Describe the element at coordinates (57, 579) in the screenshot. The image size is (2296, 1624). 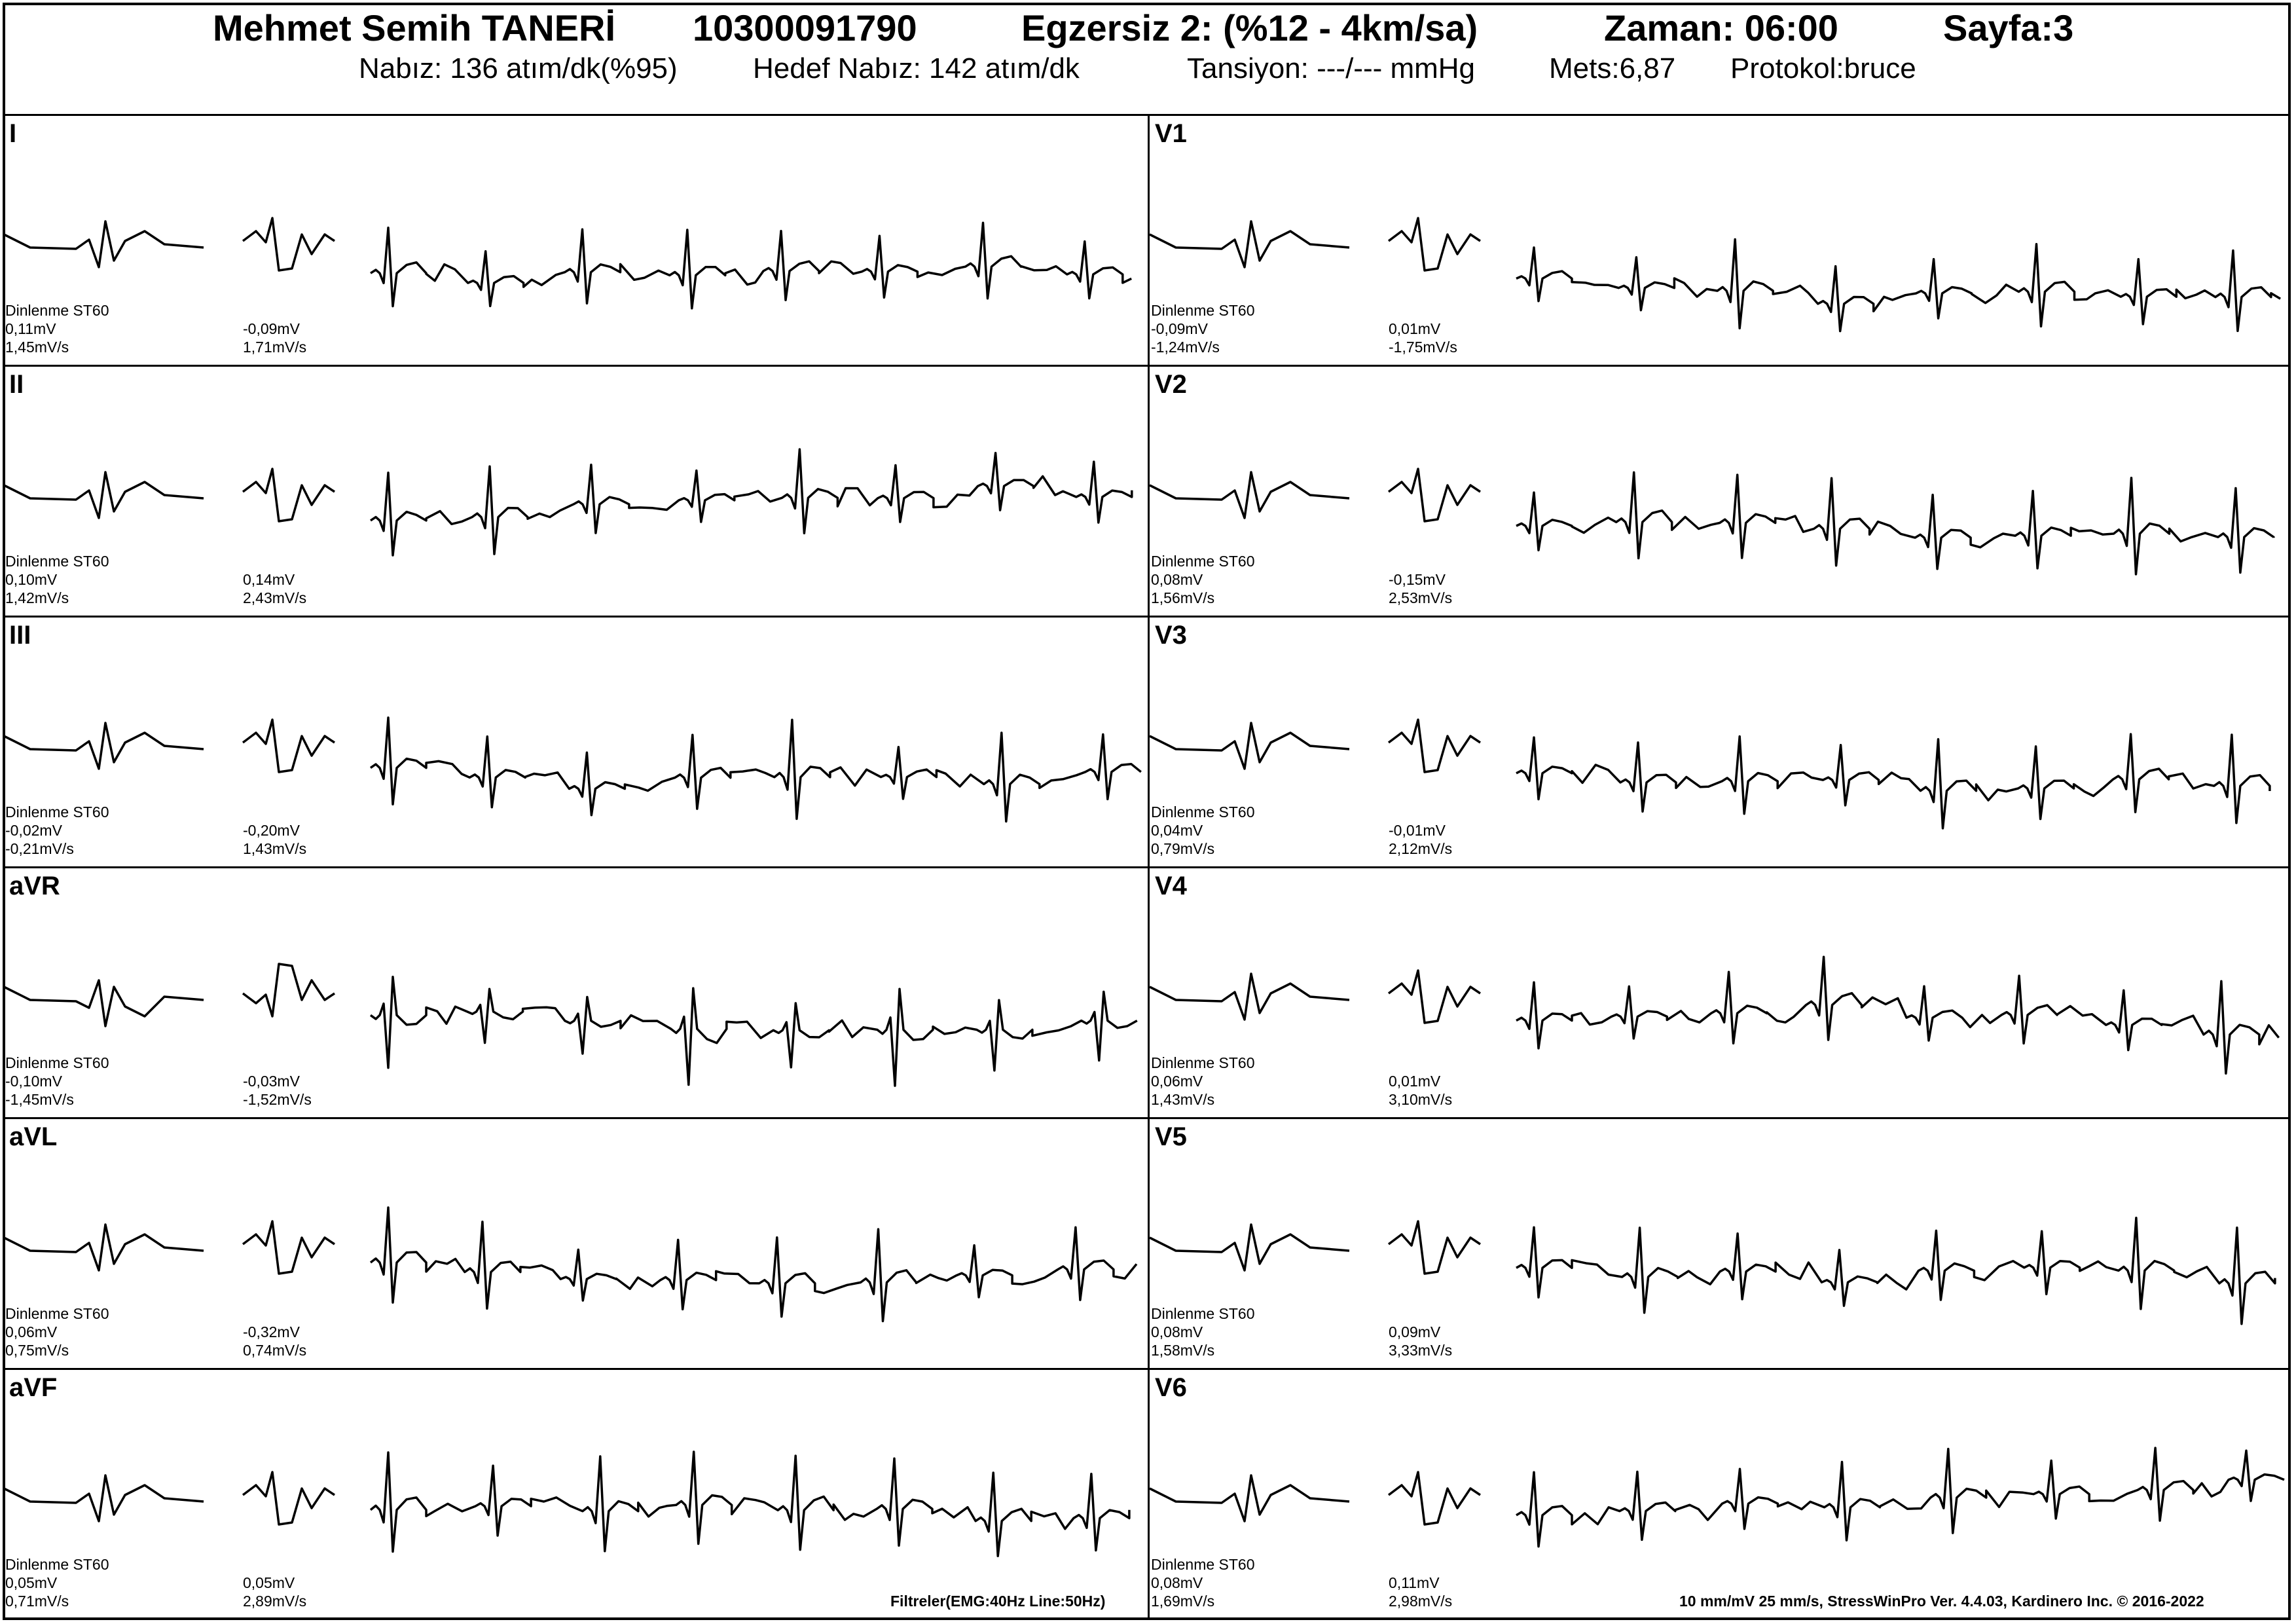
I see `rest-st-values: Dinlenme ST60 0,10mV 1,42mV/s` at that location.